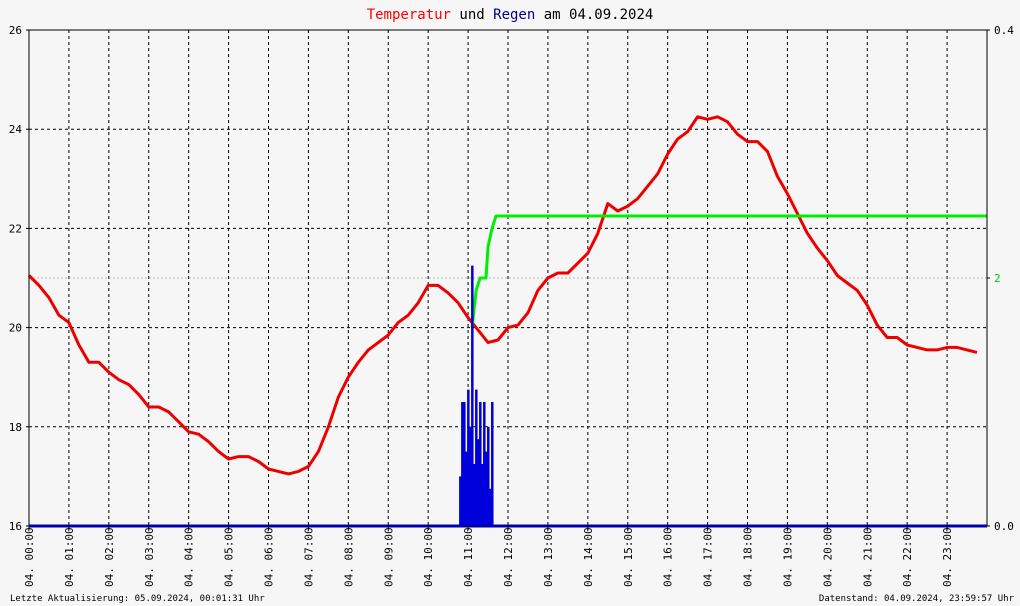 Image resolution: width=1020 pixels, height=606 pixels. I want to click on x-tick-label-16: 04. 16:00, so click(668, 557).